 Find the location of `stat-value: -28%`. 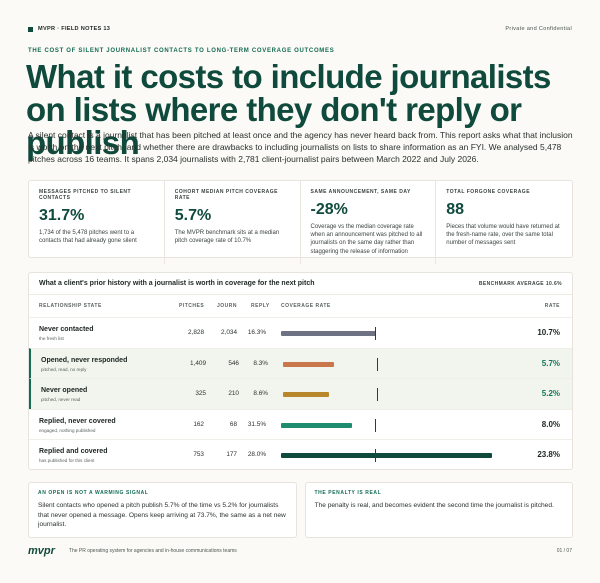

stat-value: -28% is located at coordinates (329, 209).